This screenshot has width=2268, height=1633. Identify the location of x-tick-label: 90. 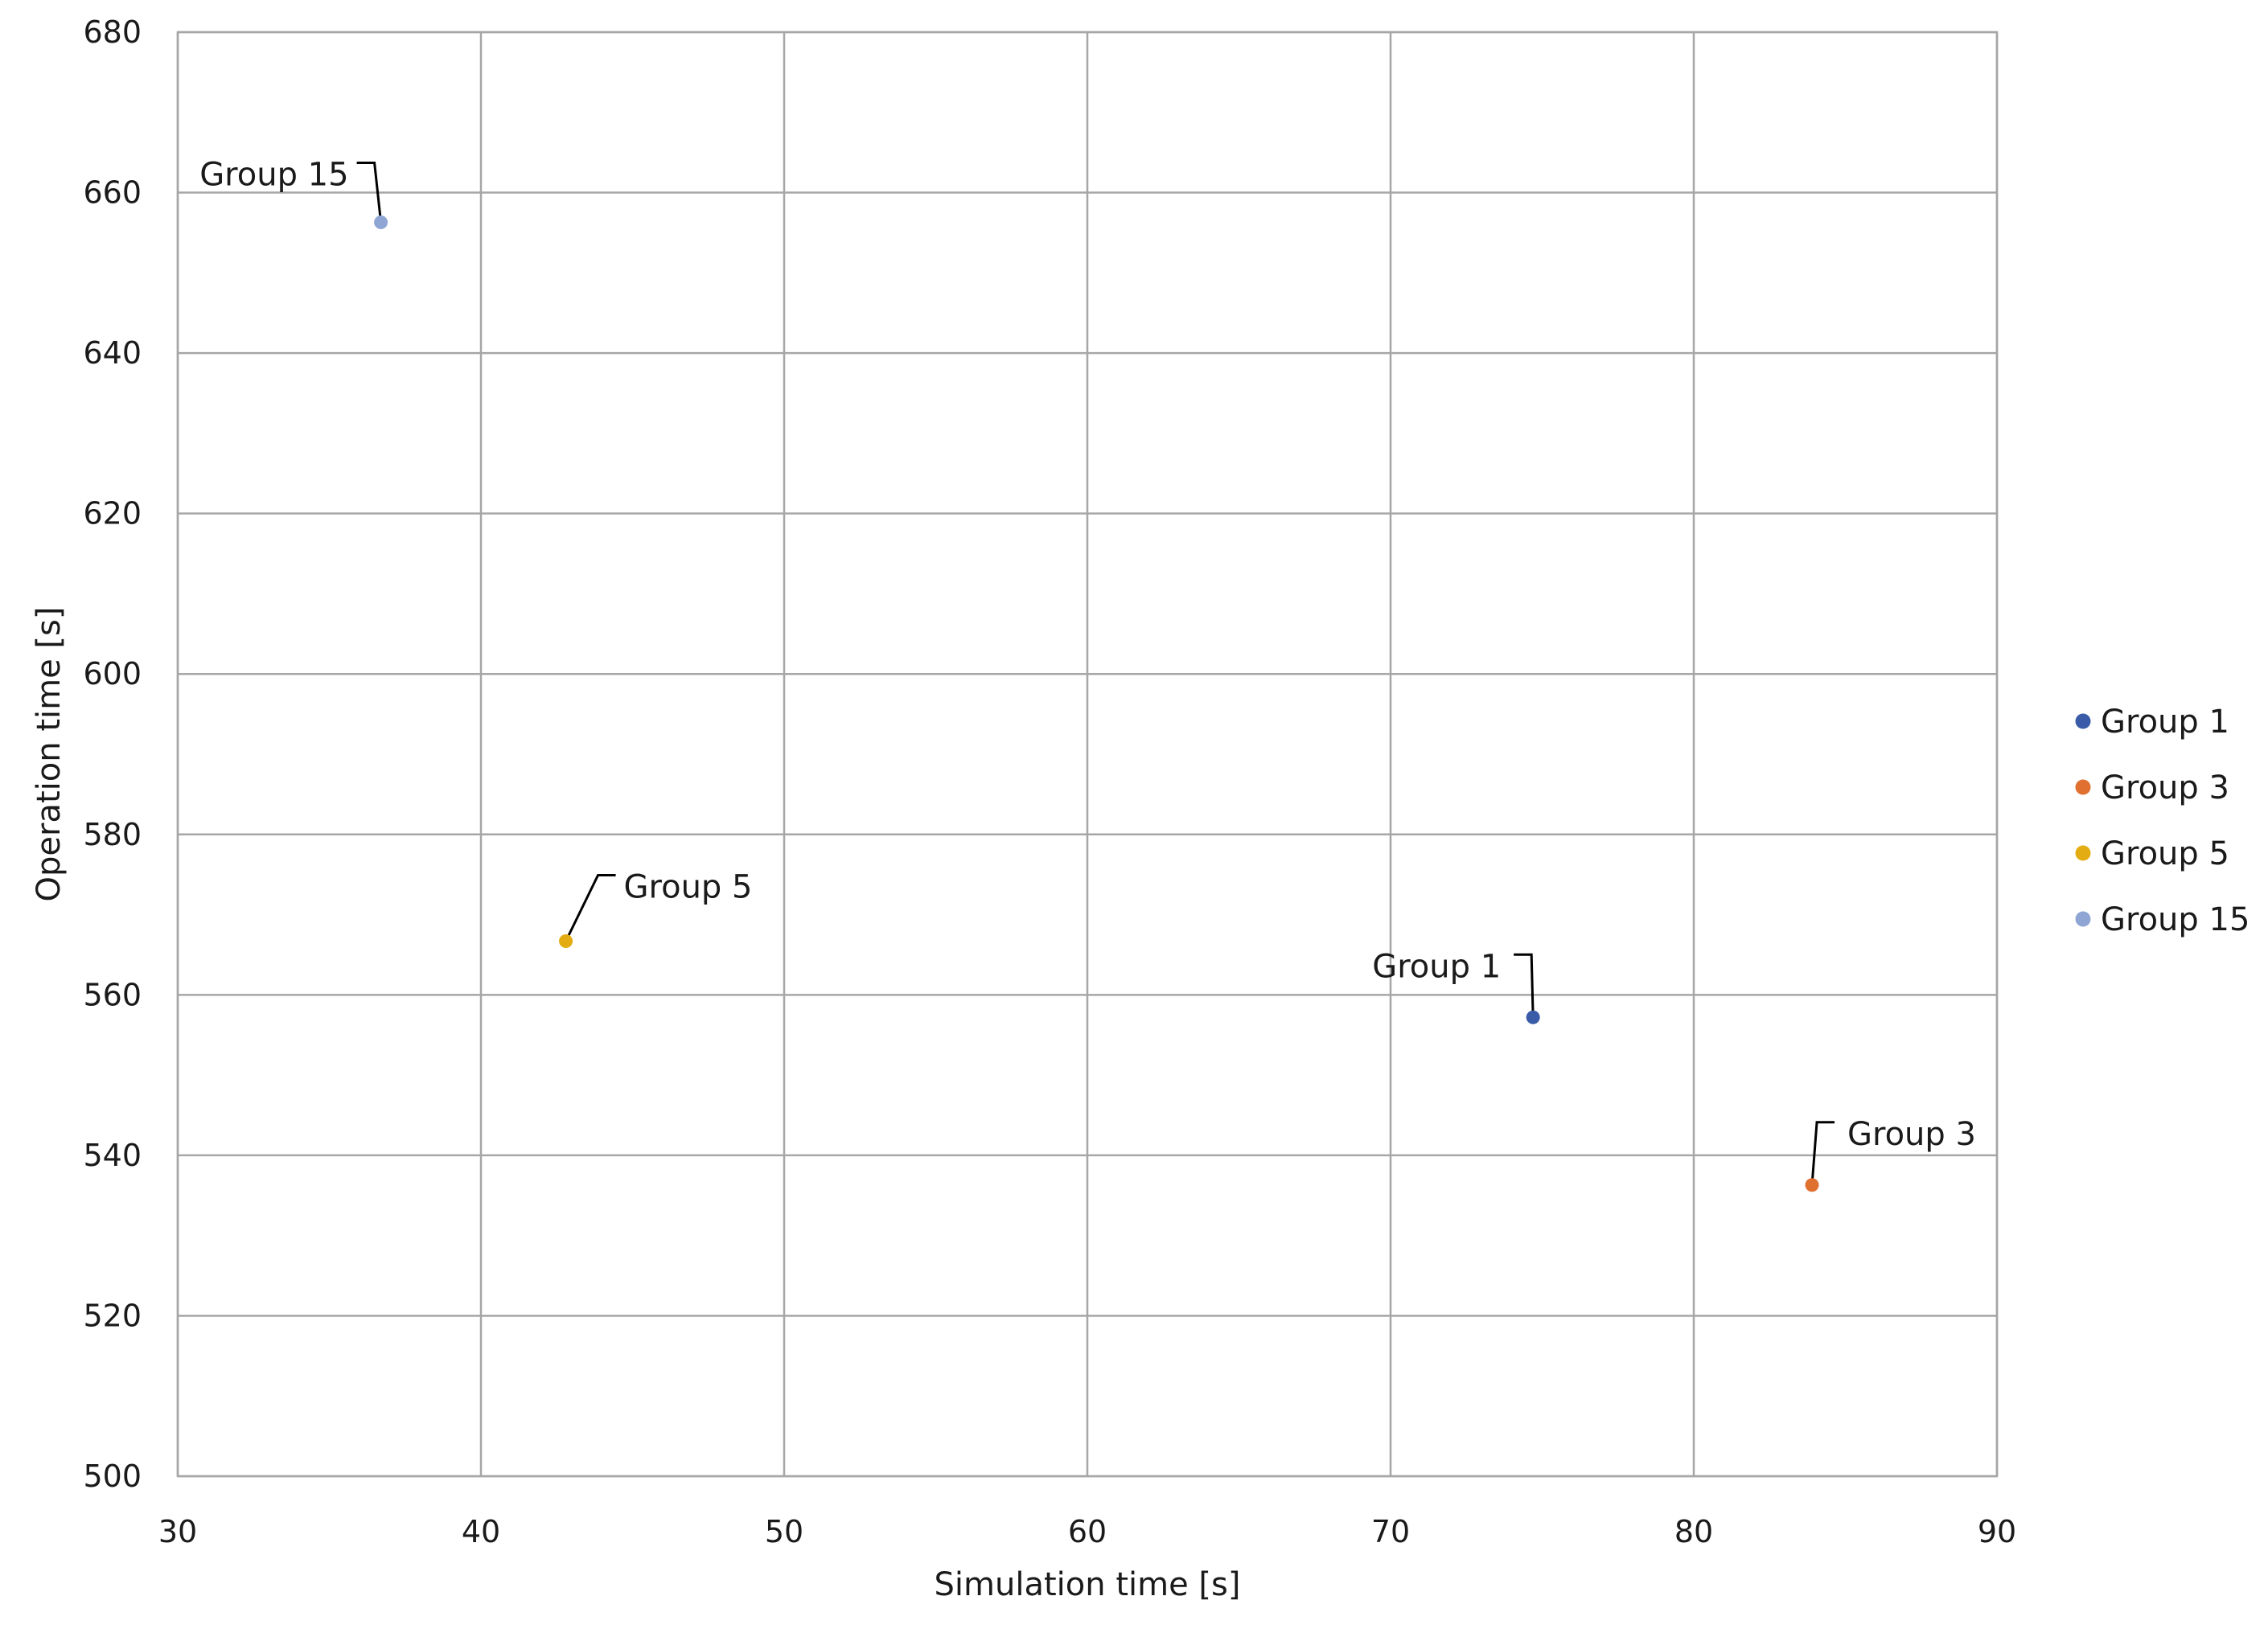
(1997, 1532).